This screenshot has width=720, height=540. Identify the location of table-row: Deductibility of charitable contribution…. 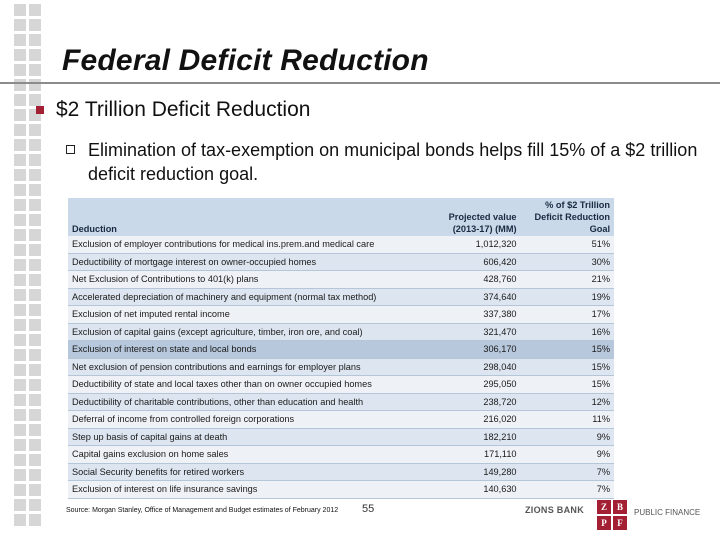
(341, 402).